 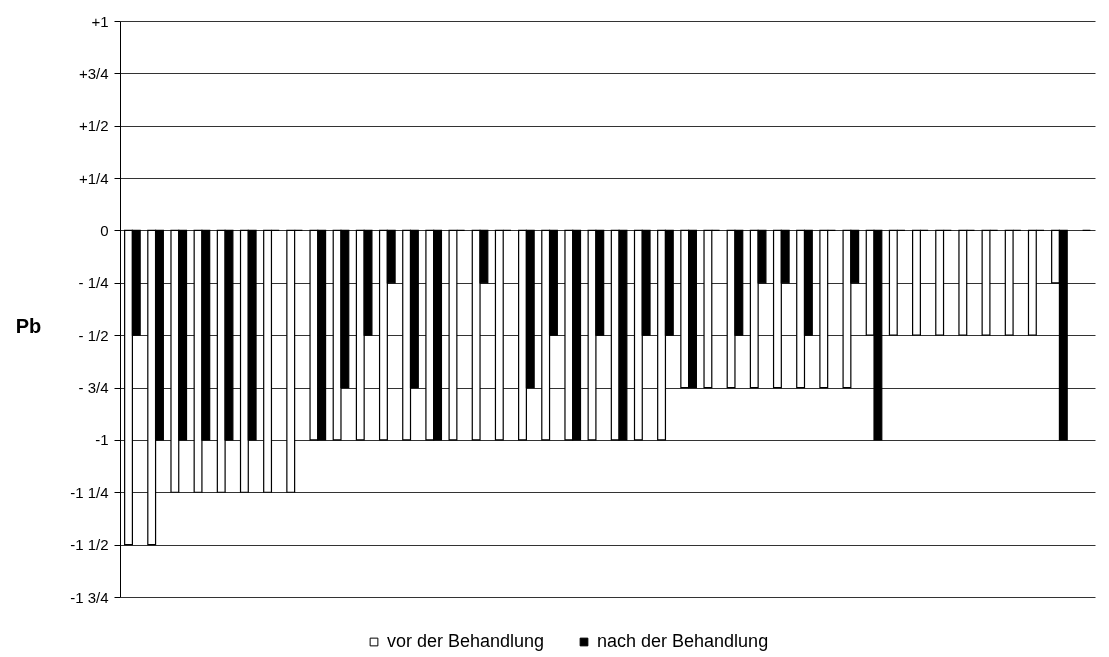 What do you see at coordinates (466, 641) in the screenshot?
I see `legend-label: vor der Behandlung` at bounding box center [466, 641].